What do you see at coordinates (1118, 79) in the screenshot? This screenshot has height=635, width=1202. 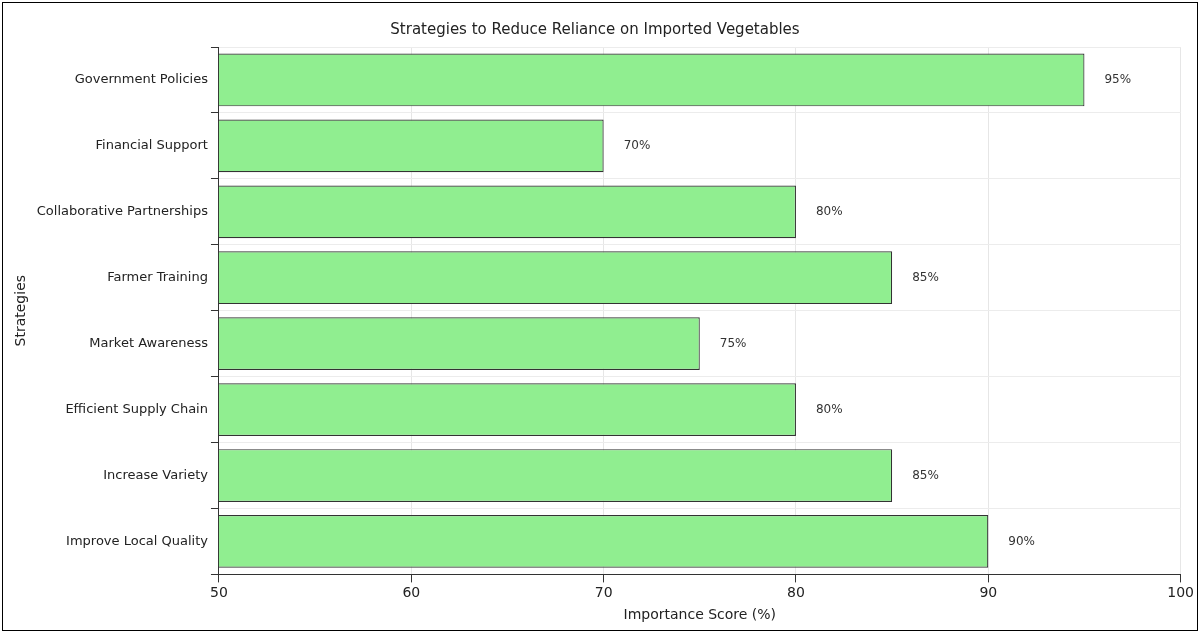 I see `data-label: 95%` at bounding box center [1118, 79].